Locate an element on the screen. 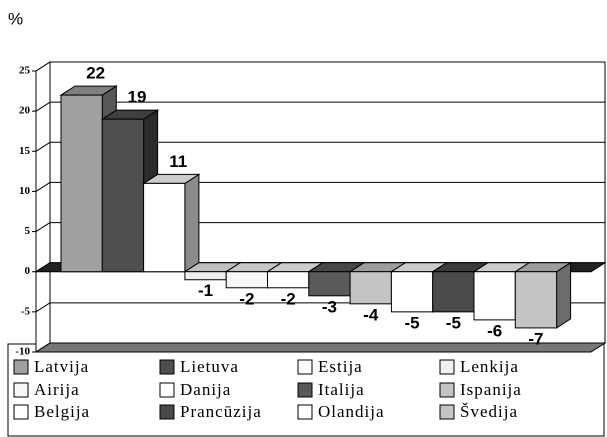 The height and width of the screenshot is (437, 607). floor is located at coordinates (320, 347).